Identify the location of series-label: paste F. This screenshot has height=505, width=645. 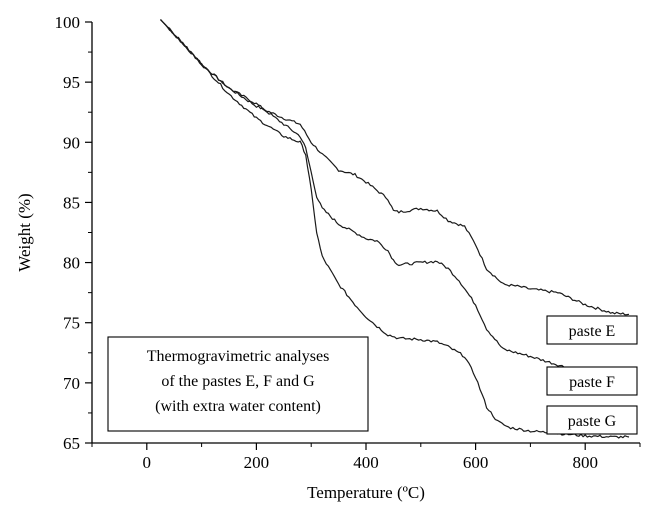
(592, 382).